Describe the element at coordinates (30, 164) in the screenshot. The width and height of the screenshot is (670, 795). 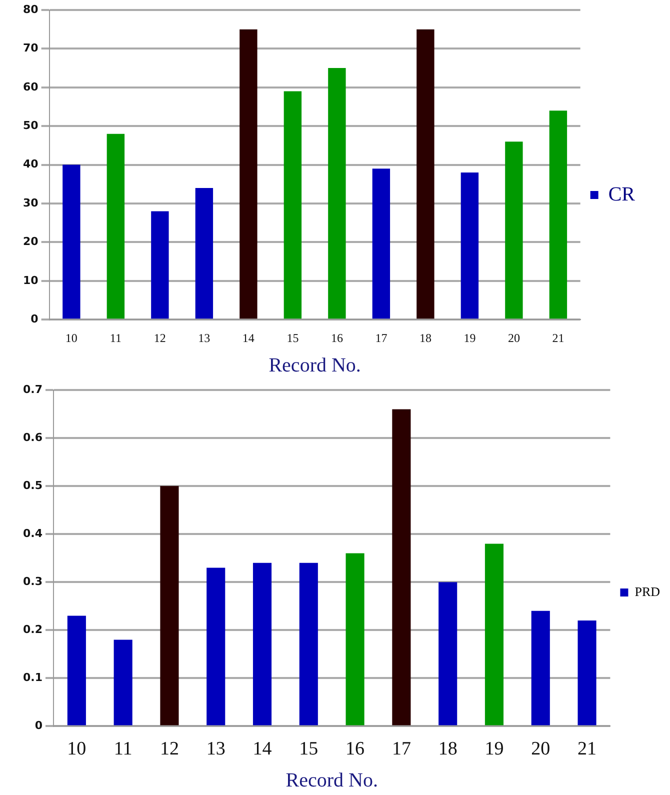
I see `y-tick-label: 40` at that location.